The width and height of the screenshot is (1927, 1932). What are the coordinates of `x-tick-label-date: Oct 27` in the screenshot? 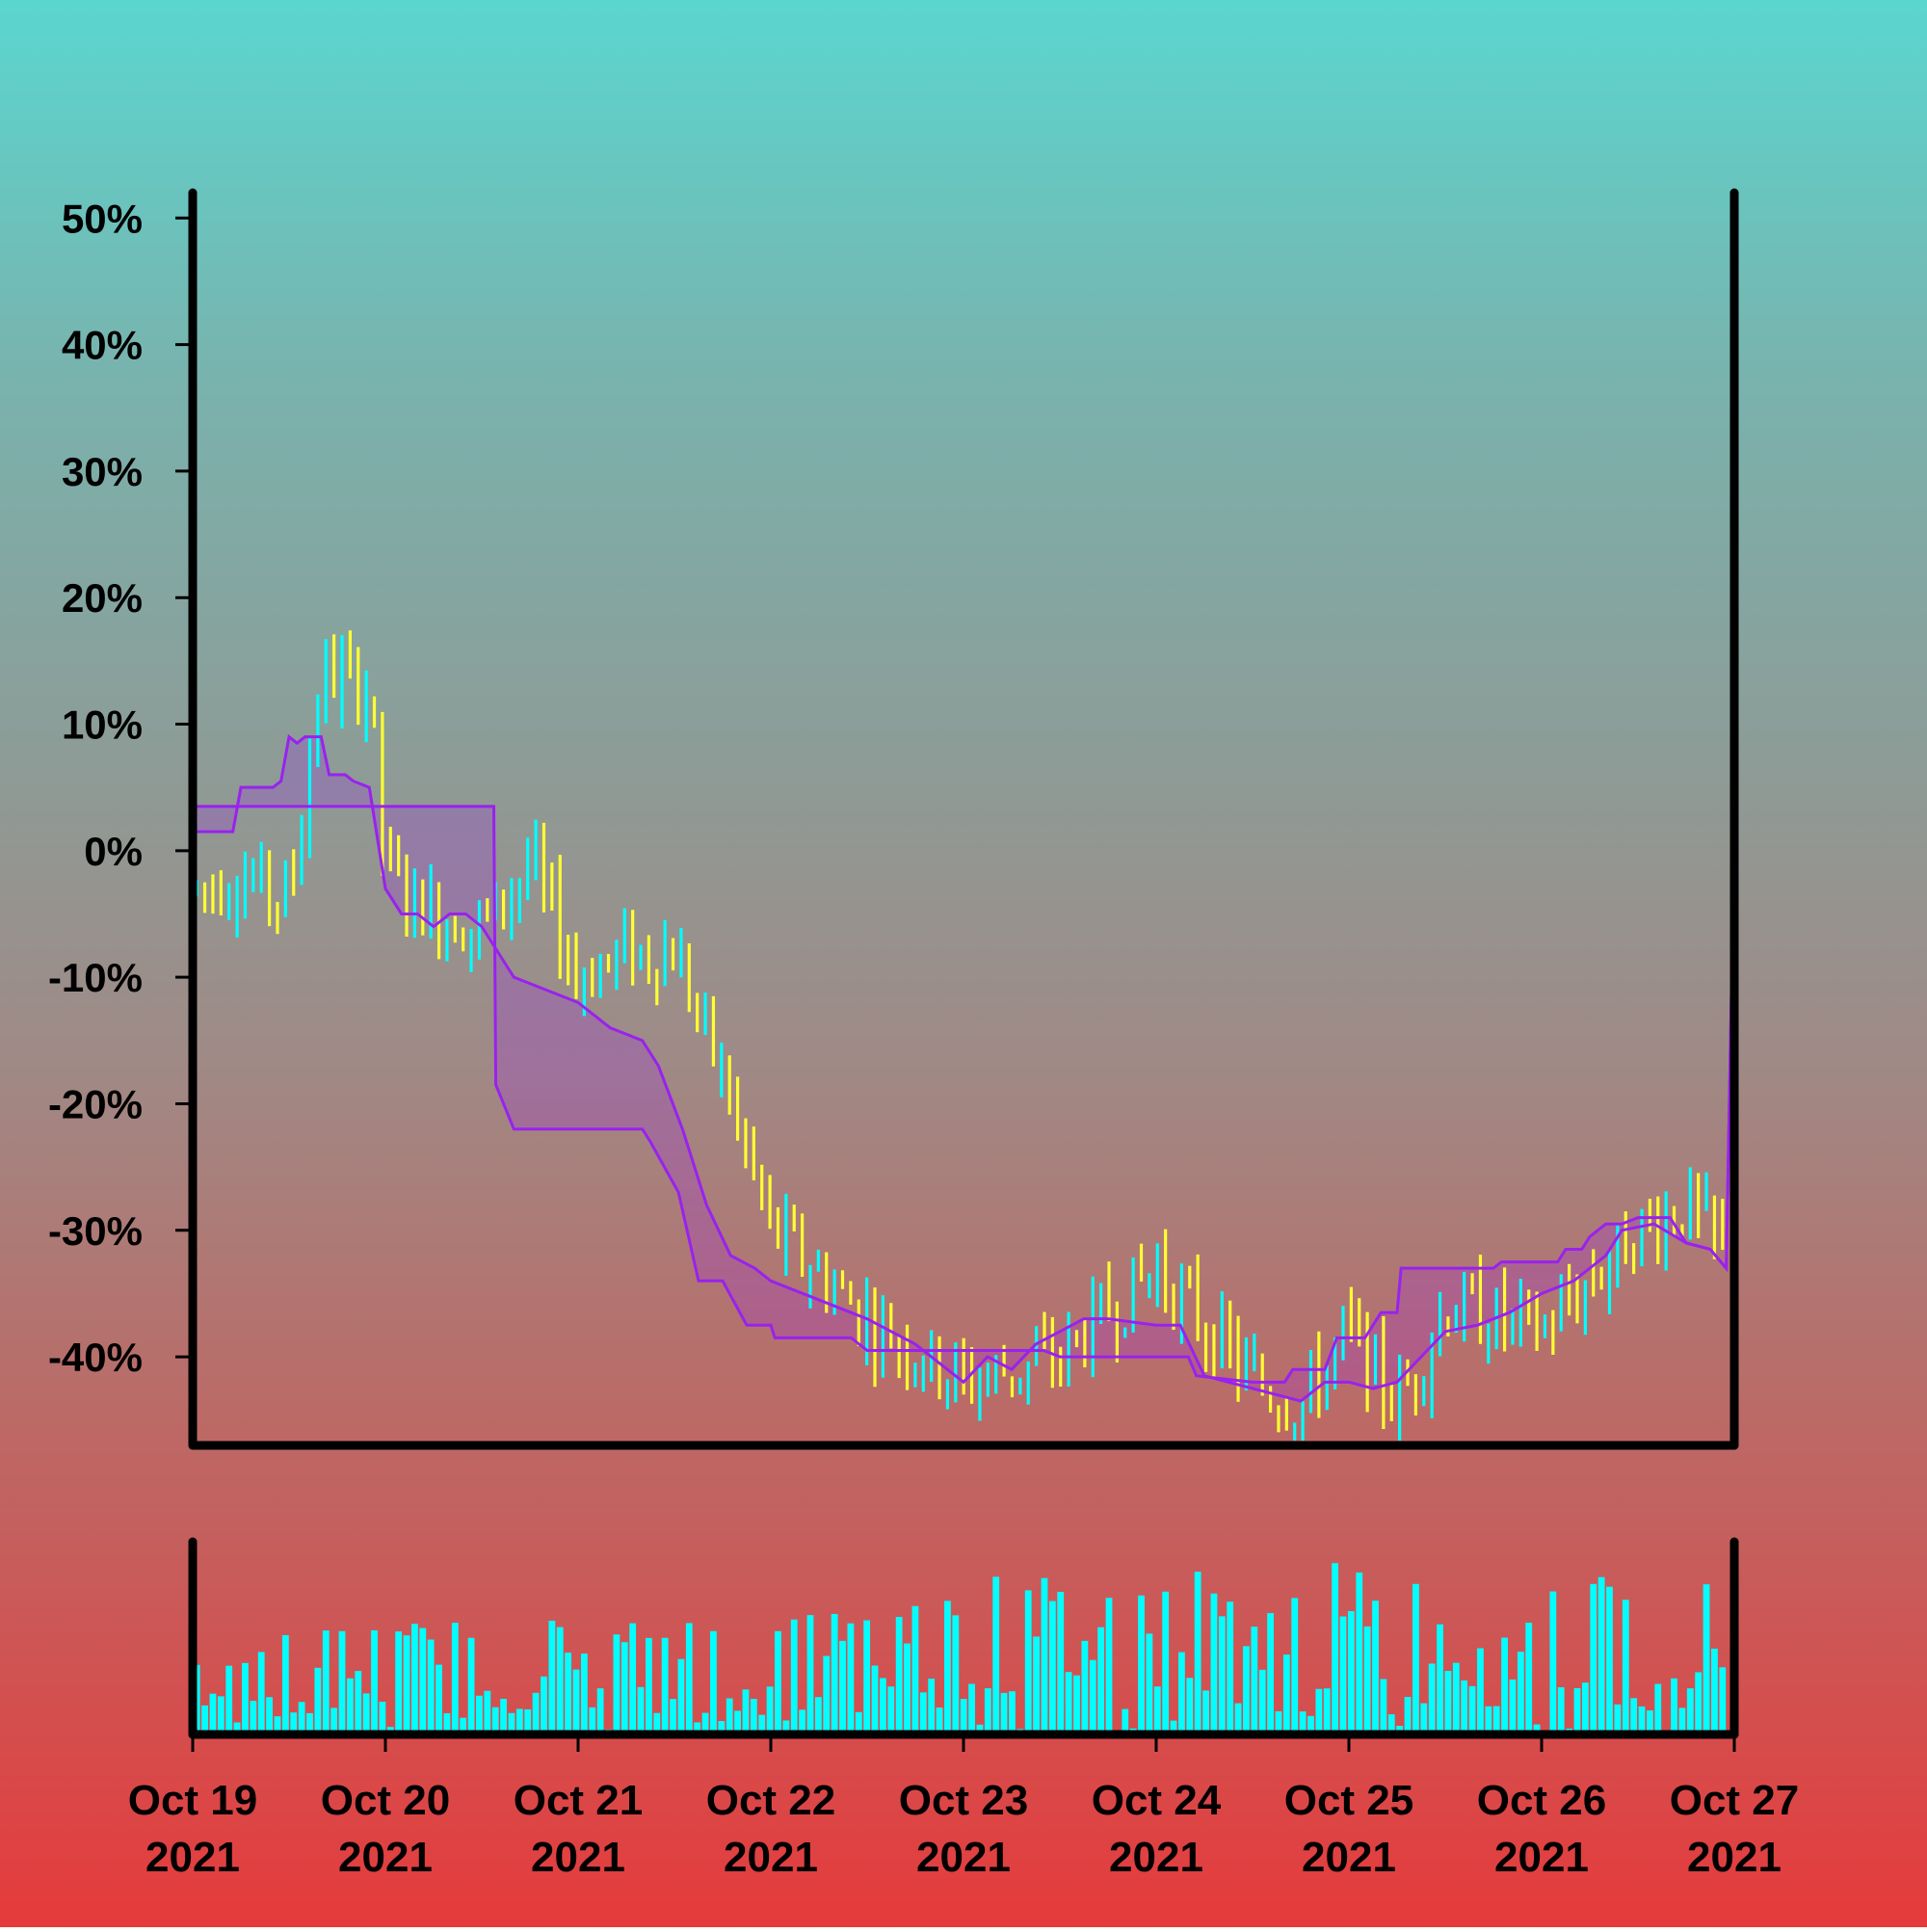 It's located at (1735, 1800).